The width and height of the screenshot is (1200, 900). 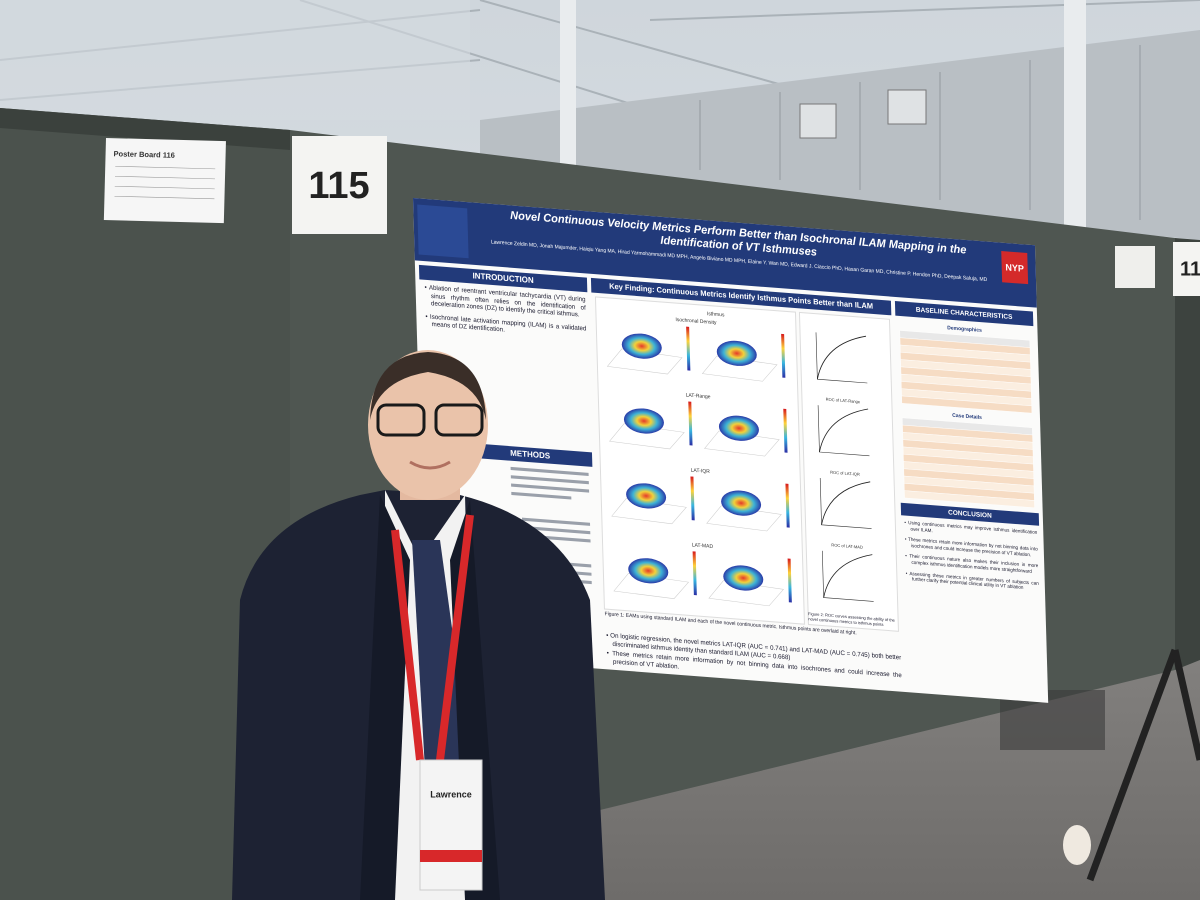 What do you see at coordinates (920, 132) in the screenshot?
I see `wall-panels` at bounding box center [920, 132].